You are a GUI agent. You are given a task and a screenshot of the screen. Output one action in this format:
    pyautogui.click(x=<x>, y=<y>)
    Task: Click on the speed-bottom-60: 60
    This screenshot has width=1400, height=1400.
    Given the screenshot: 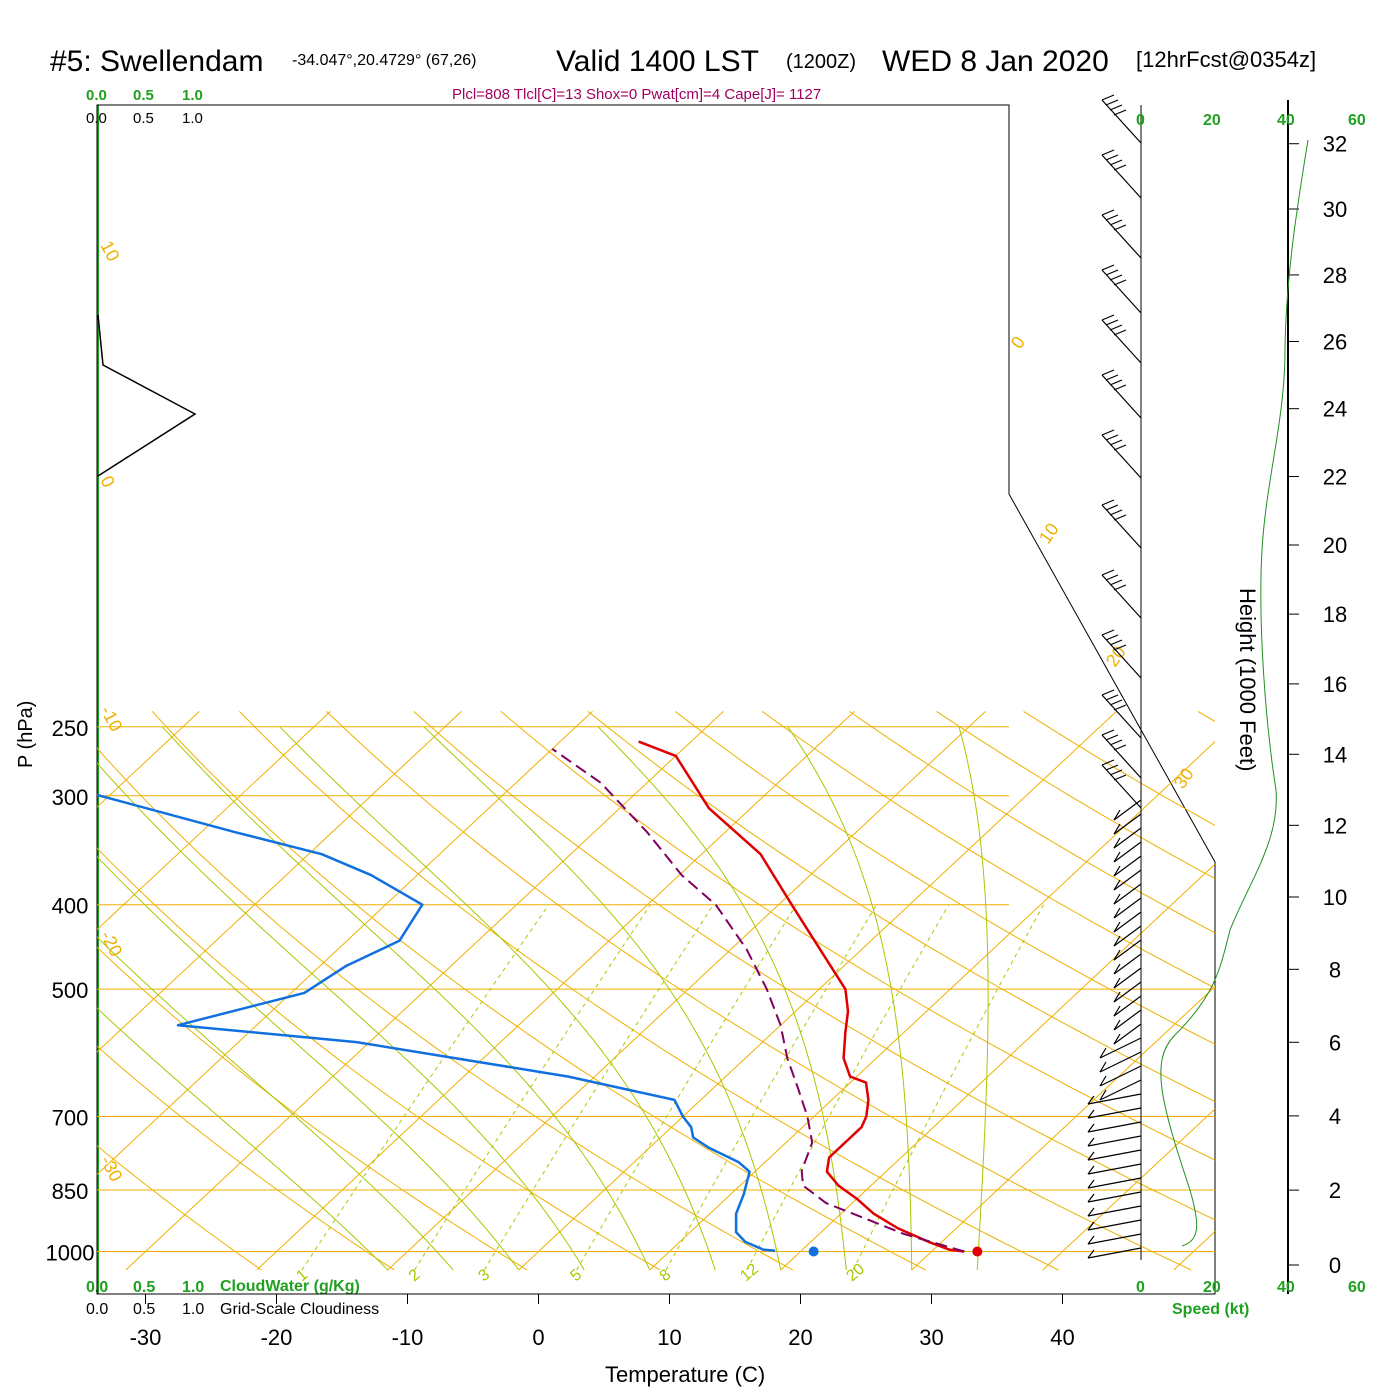 What is the action you would take?
    pyautogui.click(x=1357, y=1287)
    